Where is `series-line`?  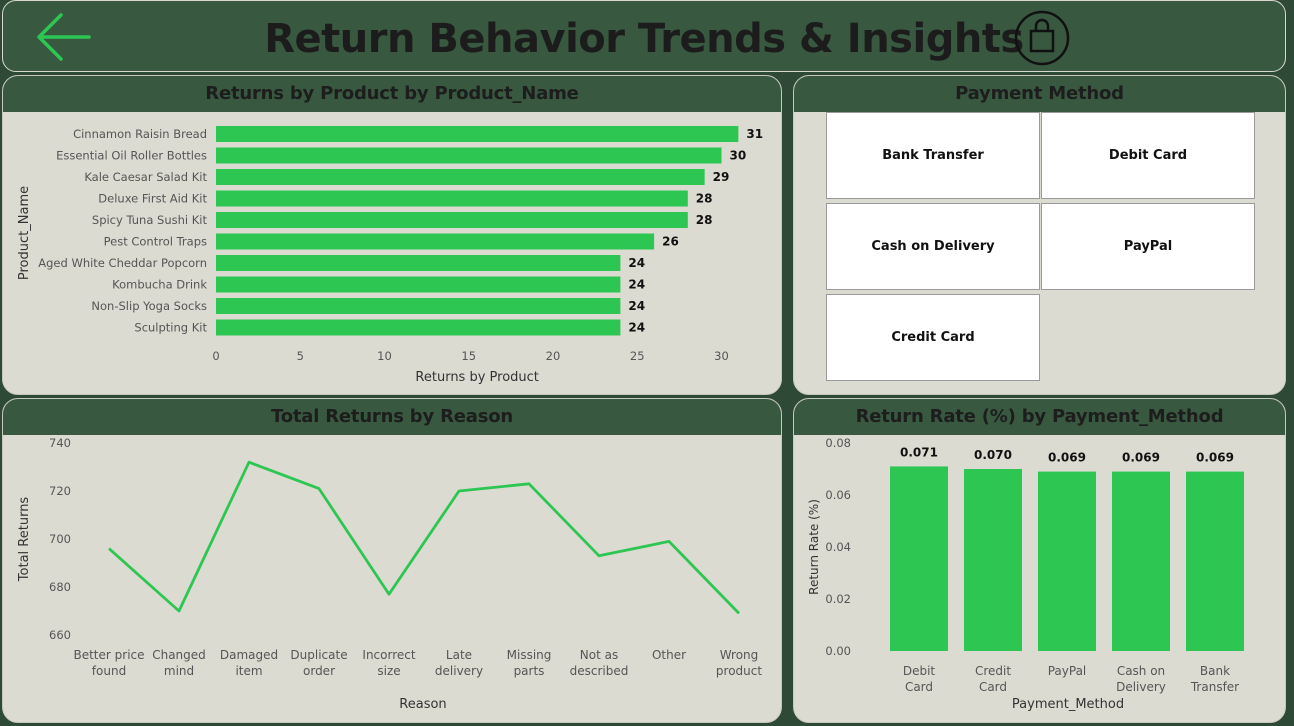 series-line is located at coordinates (424, 537).